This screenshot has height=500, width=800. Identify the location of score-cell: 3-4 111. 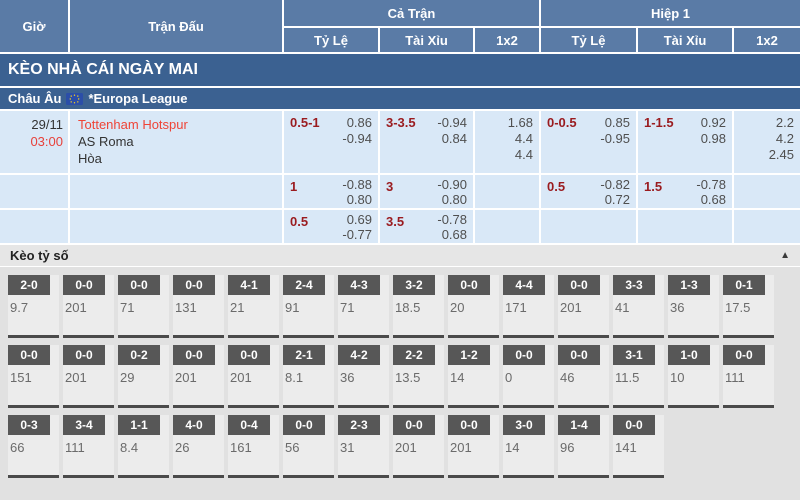
(88, 446).